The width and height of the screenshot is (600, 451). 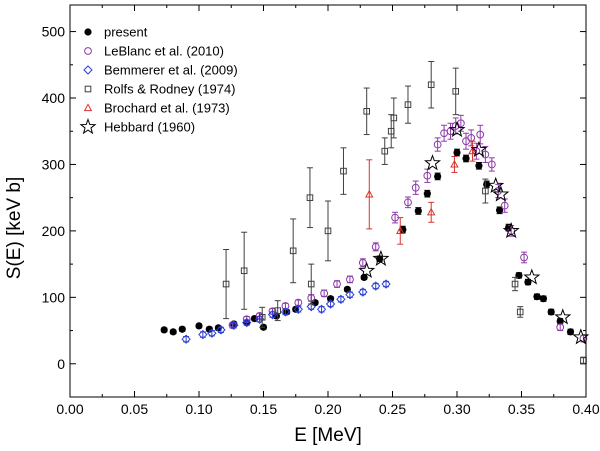 What do you see at coordinates (585, 409) in the screenshot?
I see `x-tick-label: 0.40` at bounding box center [585, 409].